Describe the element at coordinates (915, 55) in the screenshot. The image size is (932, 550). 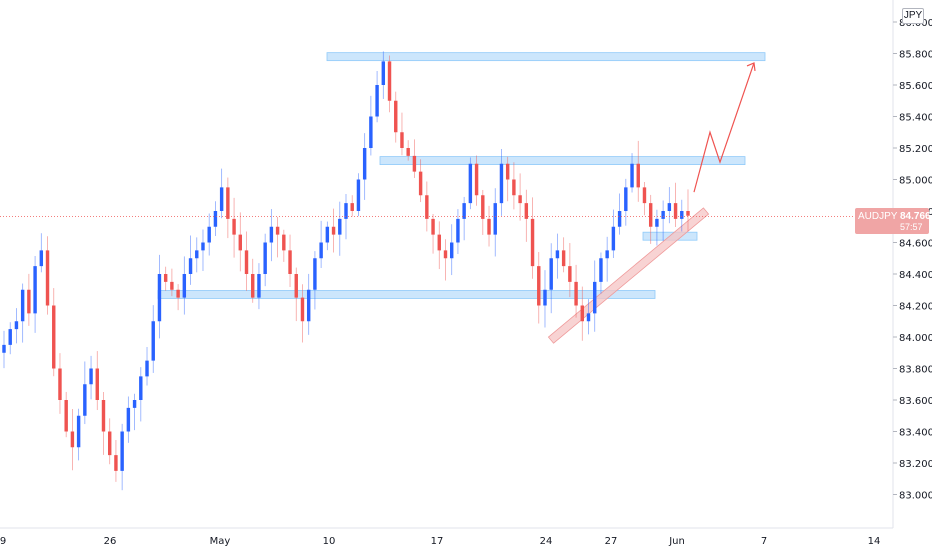
I see `price-tick-label: 85.800` at that location.